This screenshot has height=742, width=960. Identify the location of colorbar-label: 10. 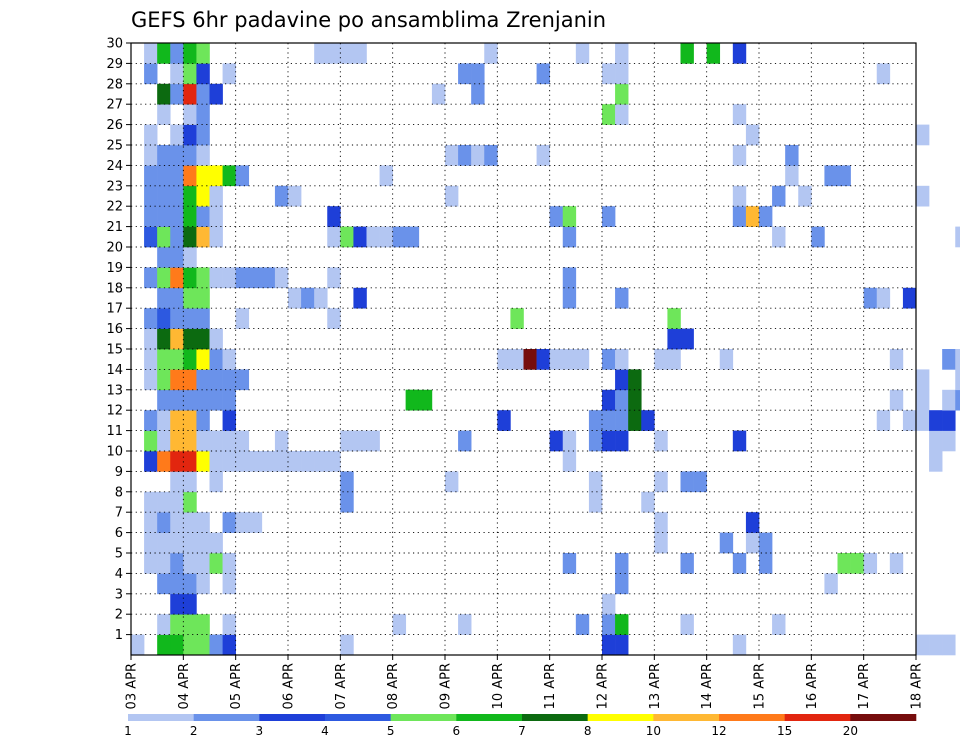
(653, 731).